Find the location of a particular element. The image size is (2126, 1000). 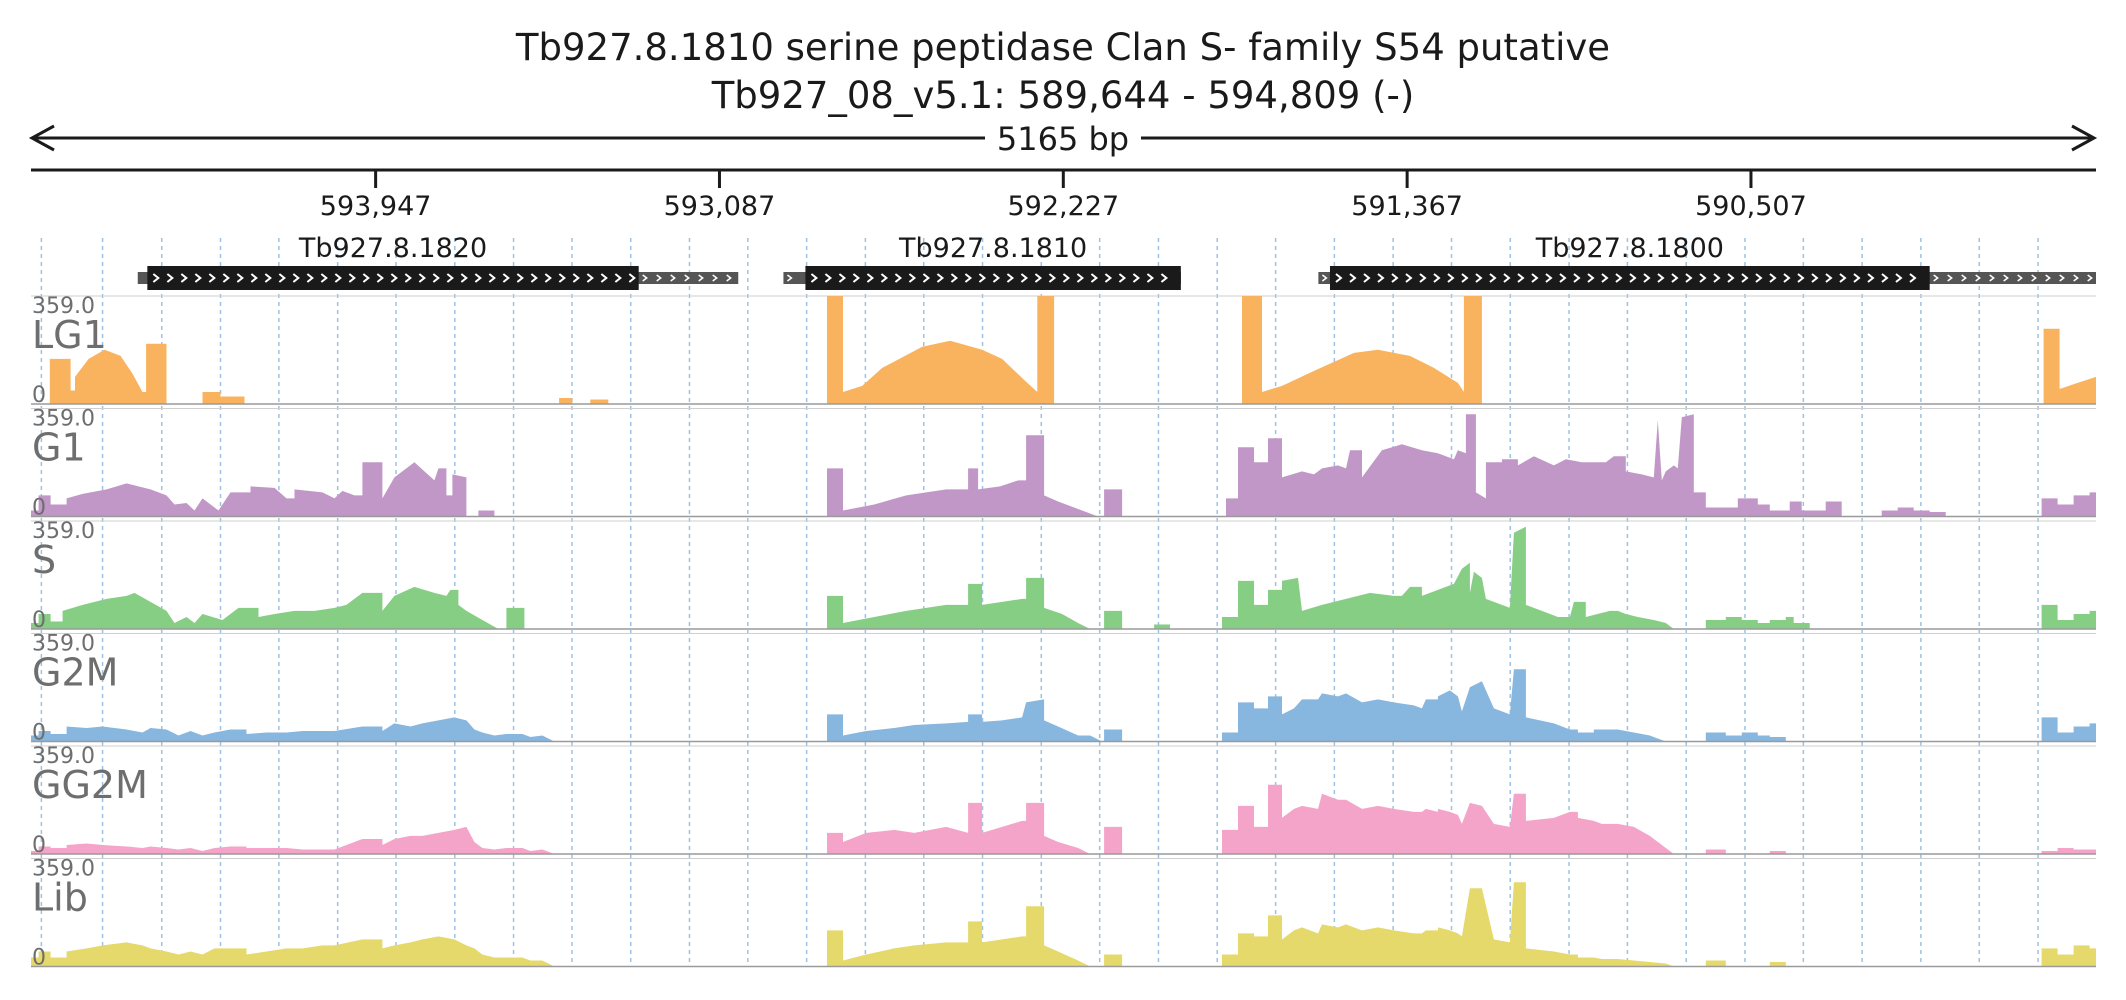

tick-label: 593,947 is located at coordinates (376, 206).